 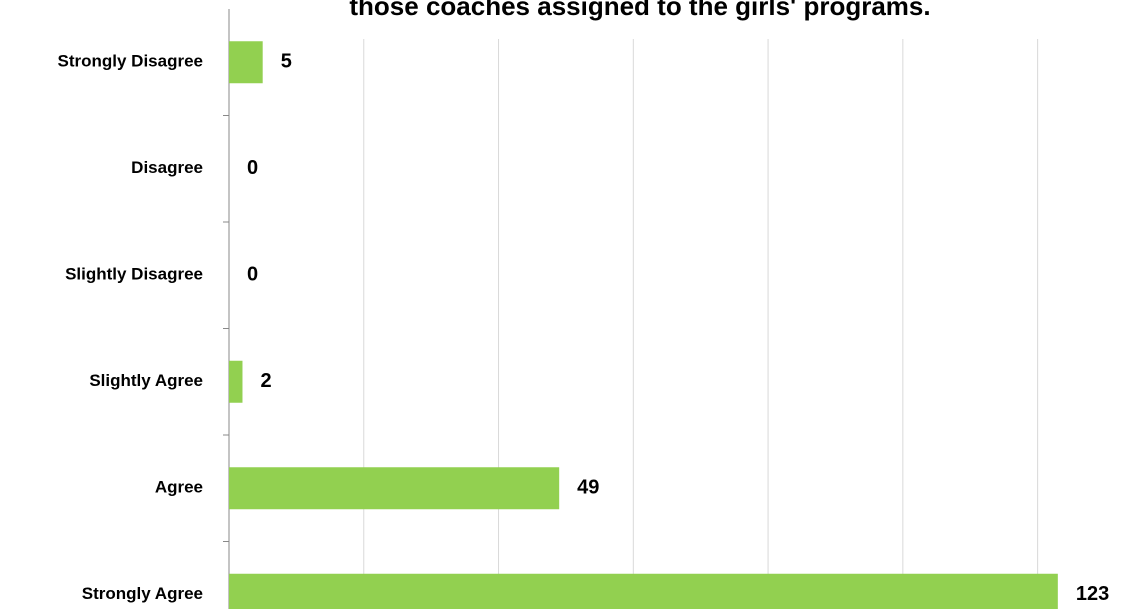 I want to click on y-tick-label: Slightly Agree, so click(x=146, y=380).